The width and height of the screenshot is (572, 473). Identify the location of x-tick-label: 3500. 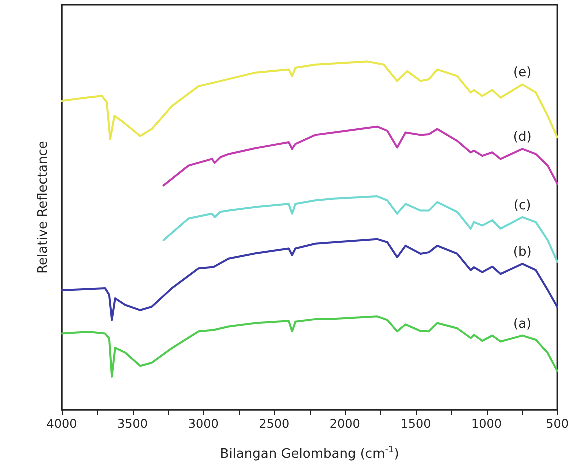
(133, 424).